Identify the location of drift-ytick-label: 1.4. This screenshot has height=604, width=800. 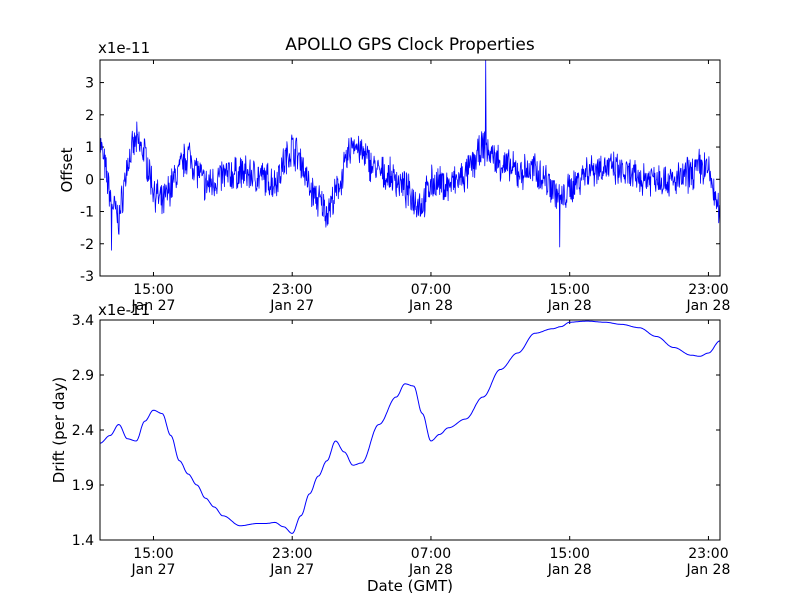
(83, 541).